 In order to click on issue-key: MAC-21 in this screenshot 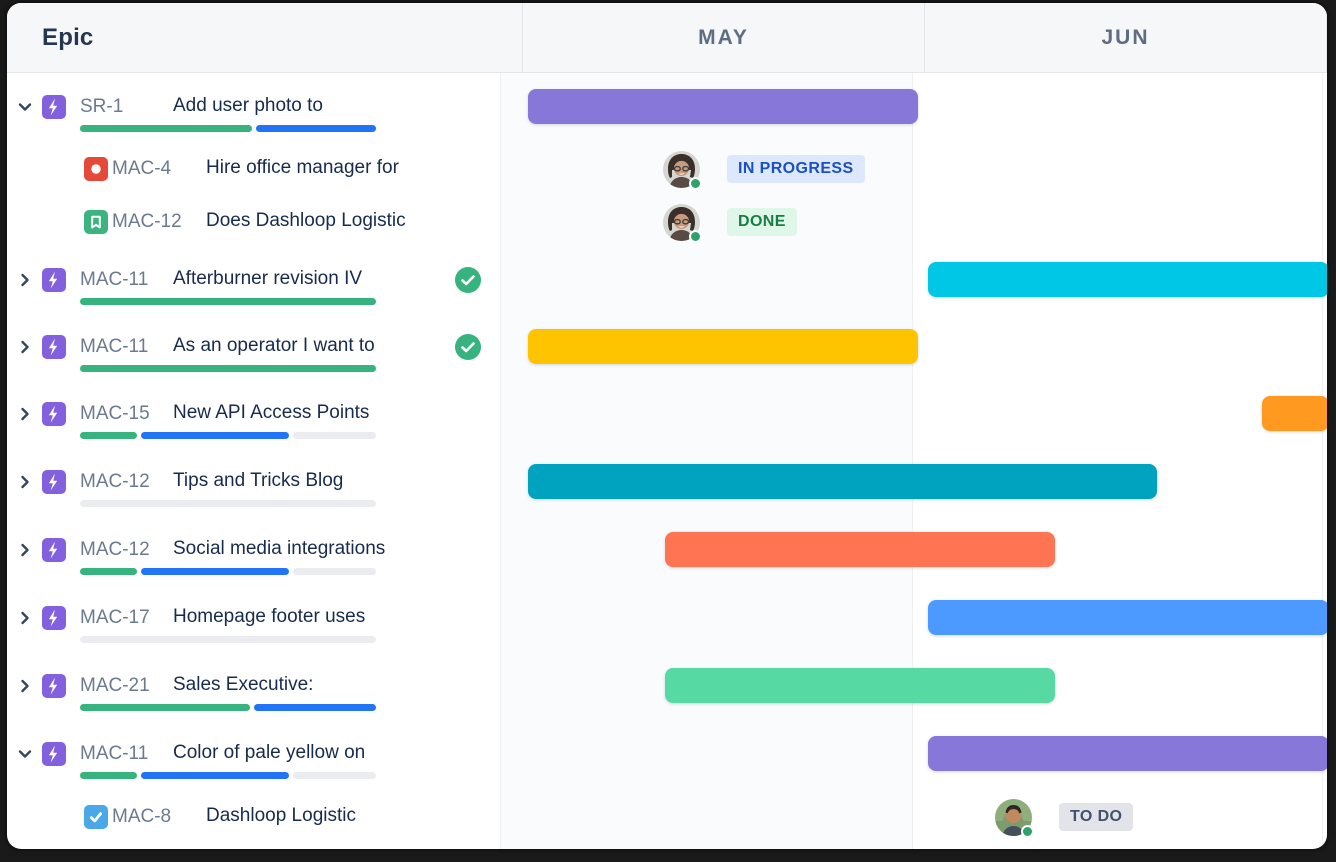, I will do `click(115, 685)`.